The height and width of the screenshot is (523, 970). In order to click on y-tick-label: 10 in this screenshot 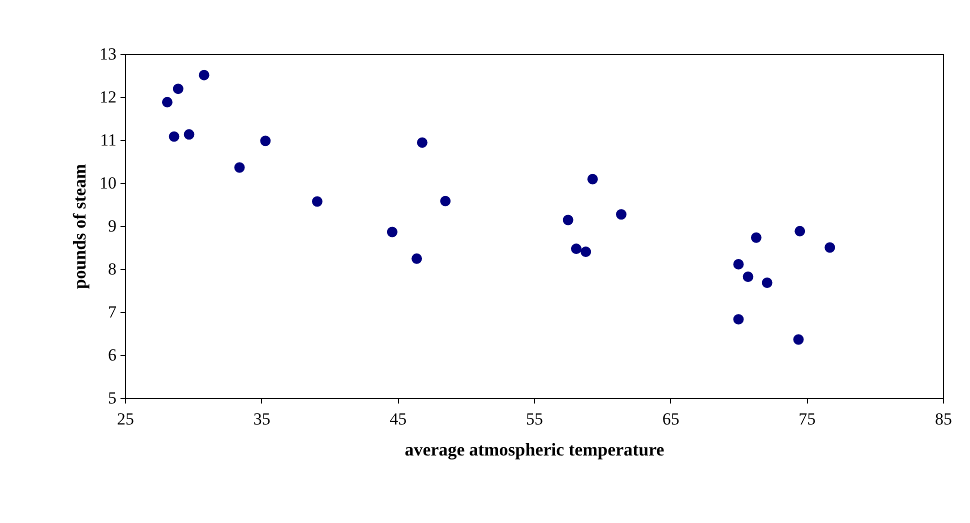, I will do `click(108, 183)`.